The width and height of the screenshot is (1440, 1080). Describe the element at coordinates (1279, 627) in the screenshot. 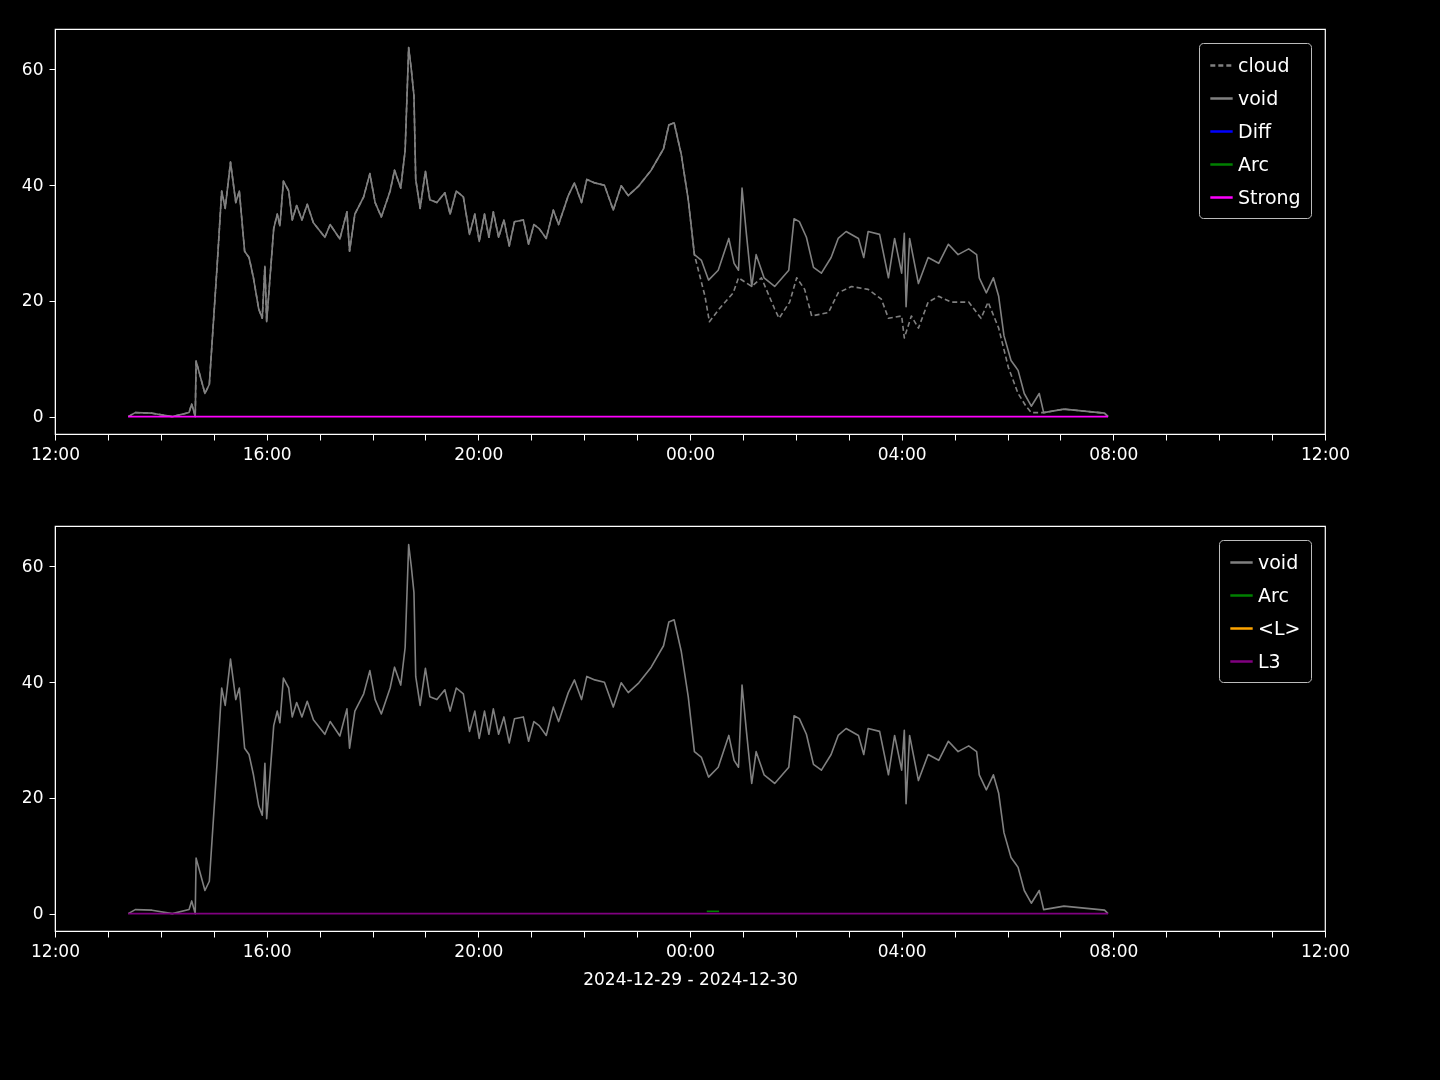

I see `legend-label: <L>` at that location.